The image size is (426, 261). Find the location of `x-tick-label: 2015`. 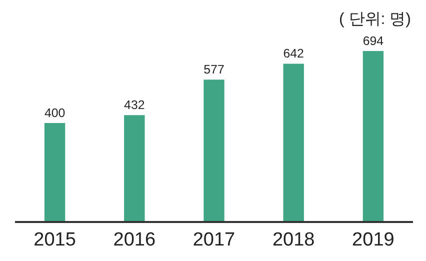

x-tick-label: 2015 is located at coordinates (55, 240).